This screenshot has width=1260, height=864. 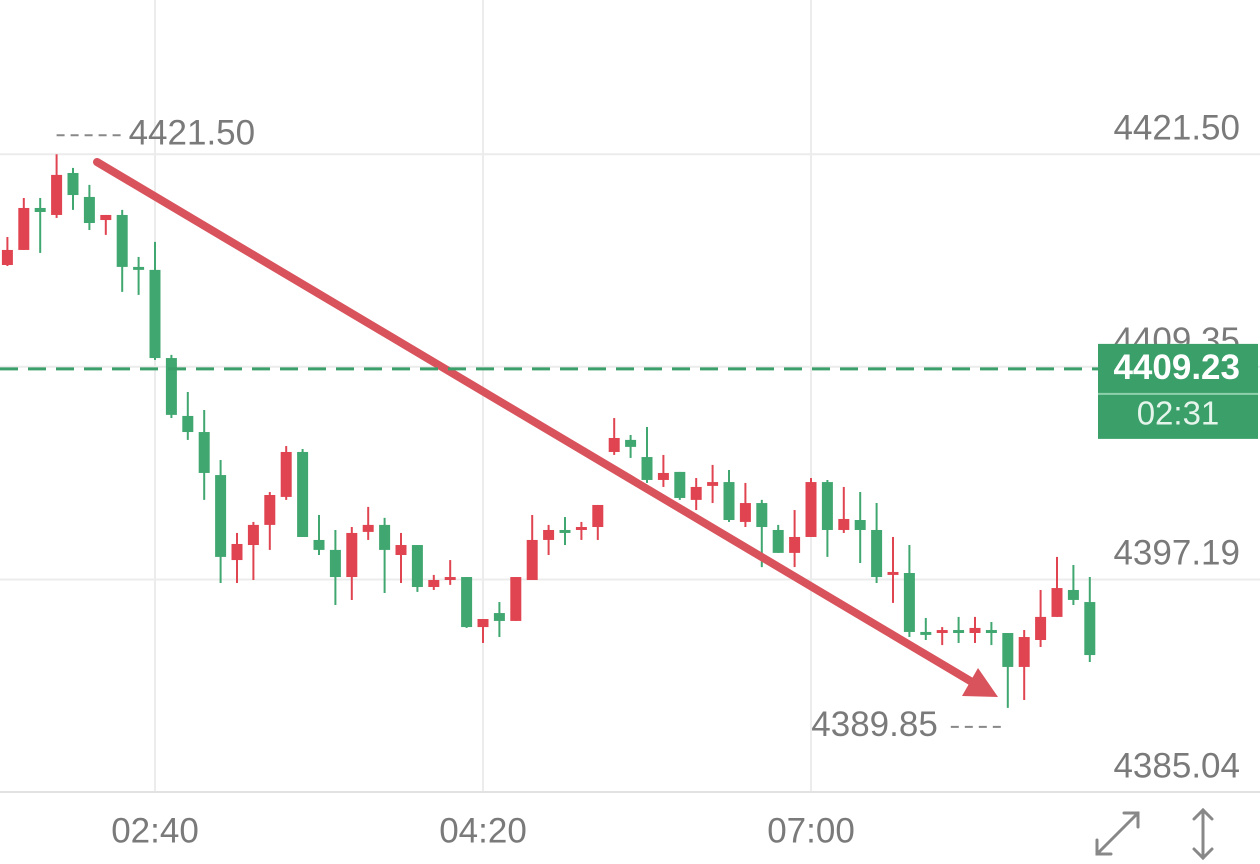 What do you see at coordinates (1176, 553) in the screenshot?
I see `y-tick-label: 4397.19` at bounding box center [1176, 553].